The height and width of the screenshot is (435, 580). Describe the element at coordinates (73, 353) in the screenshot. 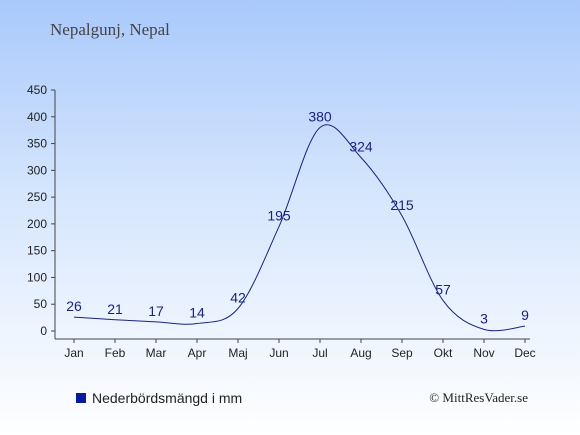

I see `x-tick-label: Jan` at that location.